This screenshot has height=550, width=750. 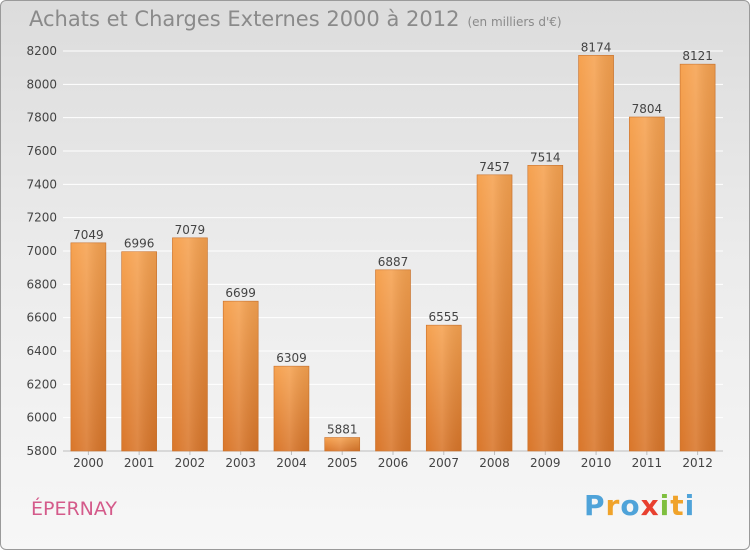 I want to click on logo-letter: P, so click(x=595, y=505).